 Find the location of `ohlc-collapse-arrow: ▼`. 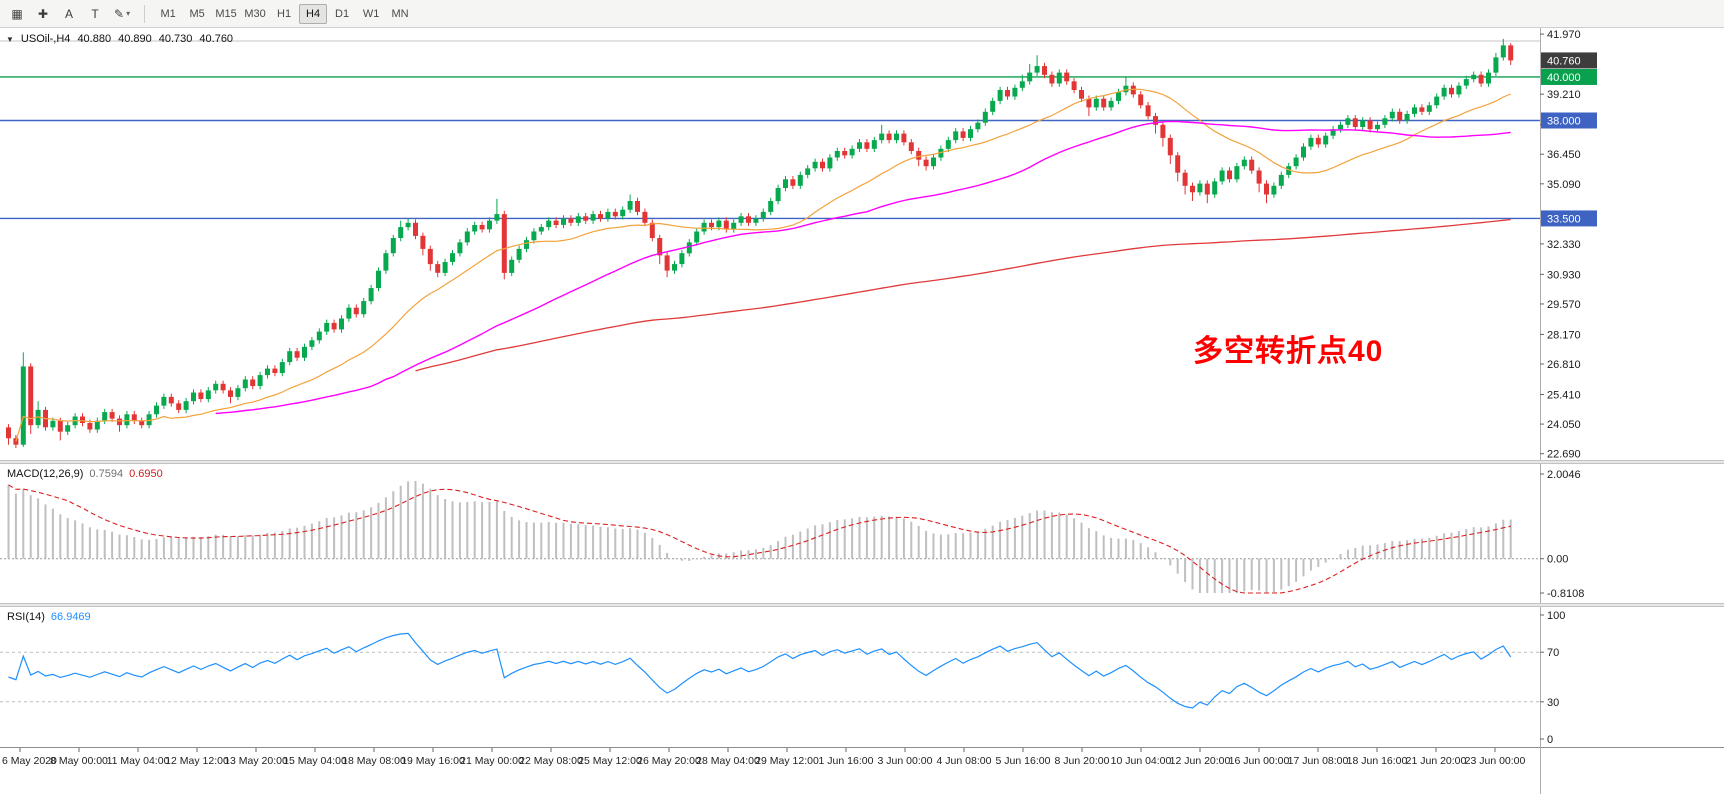

ohlc-collapse-arrow: ▼ is located at coordinates (10, 39).